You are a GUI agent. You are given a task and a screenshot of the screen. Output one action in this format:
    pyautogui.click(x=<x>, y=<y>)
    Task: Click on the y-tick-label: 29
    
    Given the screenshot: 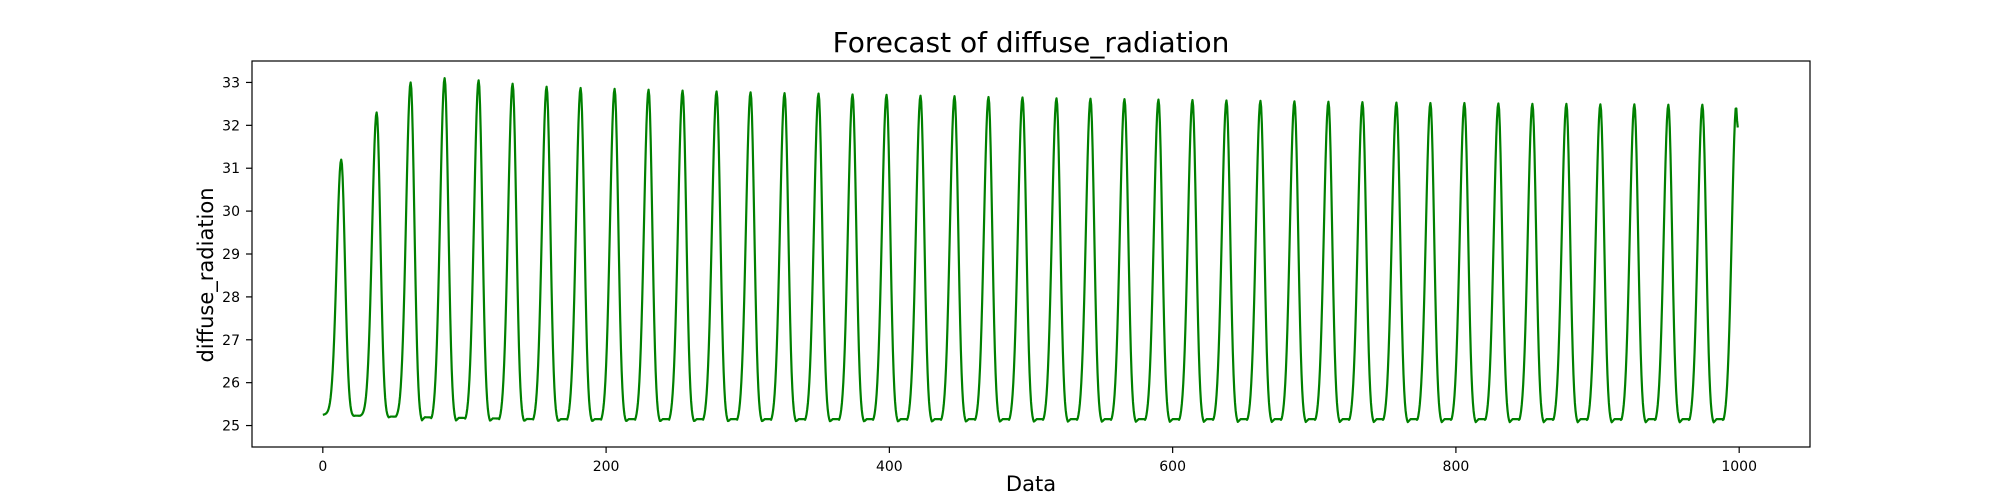 What is the action you would take?
    pyautogui.click(x=231, y=255)
    